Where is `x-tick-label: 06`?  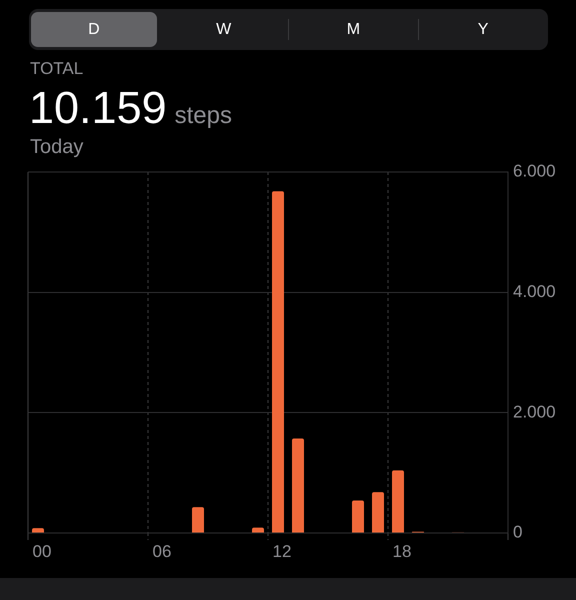
x-tick-label: 06 is located at coordinates (162, 551).